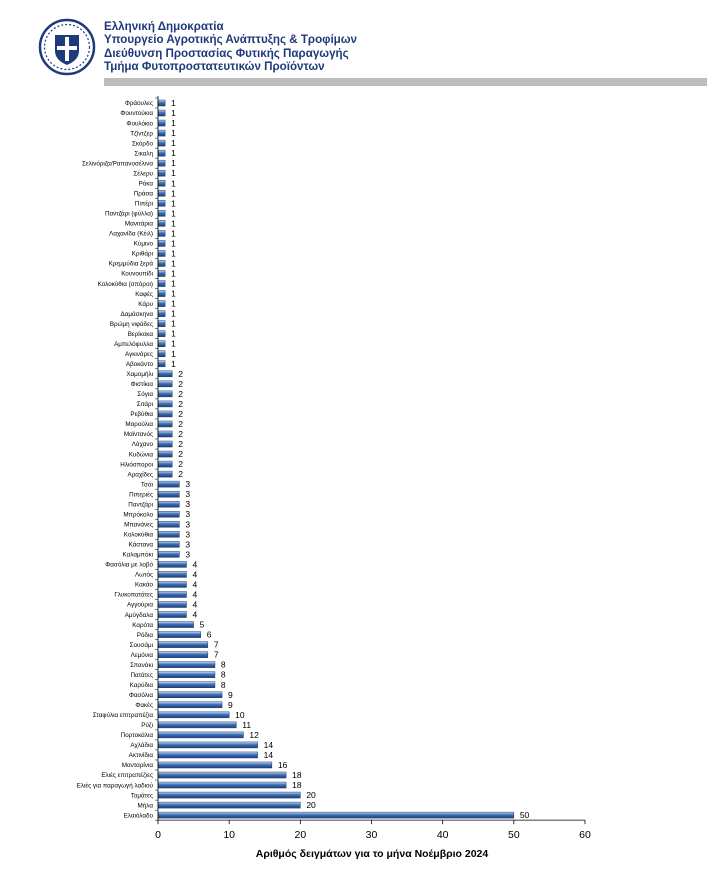  Describe the element at coordinates (144, 193) in the screenshot. I see `category-label: Πράσα` at that location.